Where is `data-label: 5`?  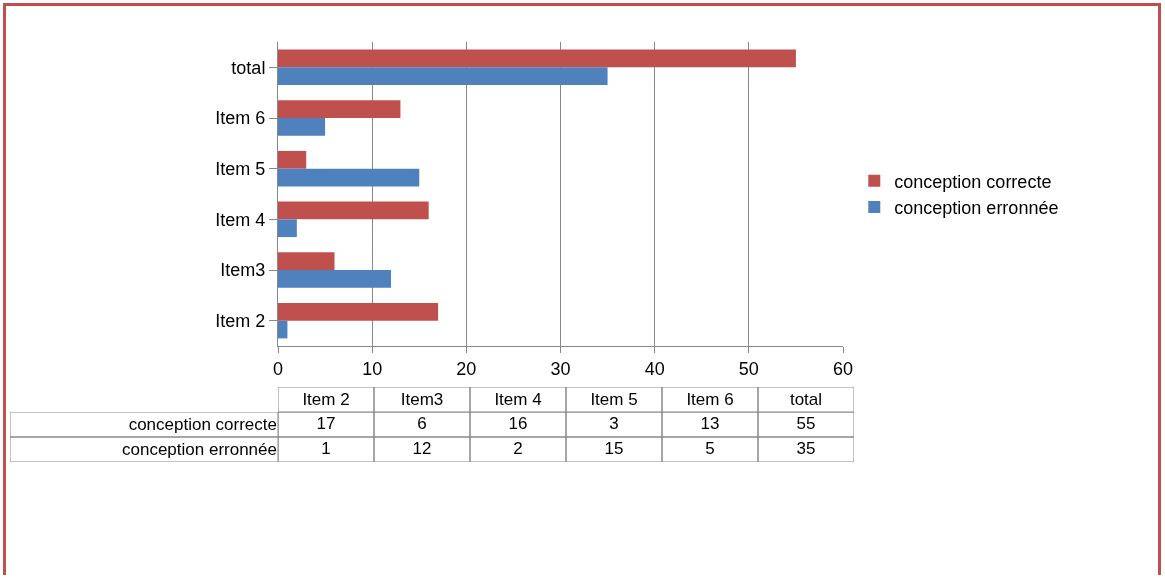
data-label: 5 is located at coordinates (710, 448).